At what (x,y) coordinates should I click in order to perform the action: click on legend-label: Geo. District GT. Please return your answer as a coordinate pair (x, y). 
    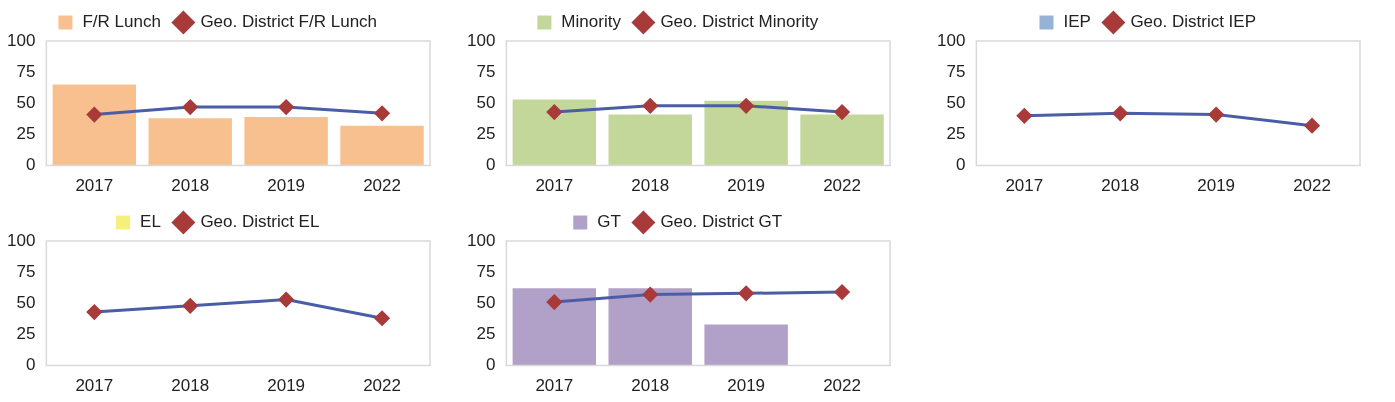
    Looking at the image, I should click on (721, 222).